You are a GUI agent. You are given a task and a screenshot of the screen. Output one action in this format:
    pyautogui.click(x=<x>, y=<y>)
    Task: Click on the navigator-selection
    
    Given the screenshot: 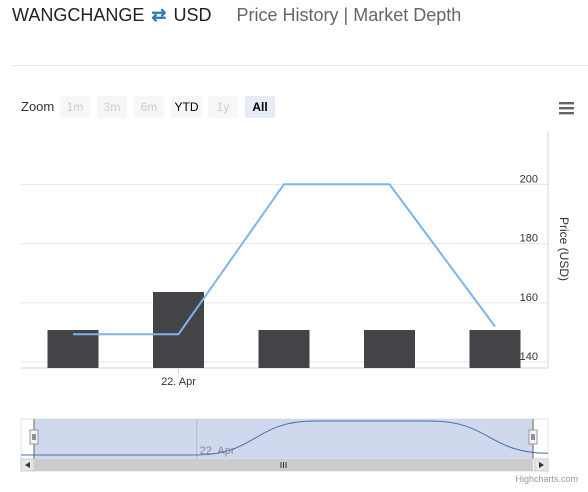 What is the action you would take?
    pyautogui.click(x=283, y=439)
    